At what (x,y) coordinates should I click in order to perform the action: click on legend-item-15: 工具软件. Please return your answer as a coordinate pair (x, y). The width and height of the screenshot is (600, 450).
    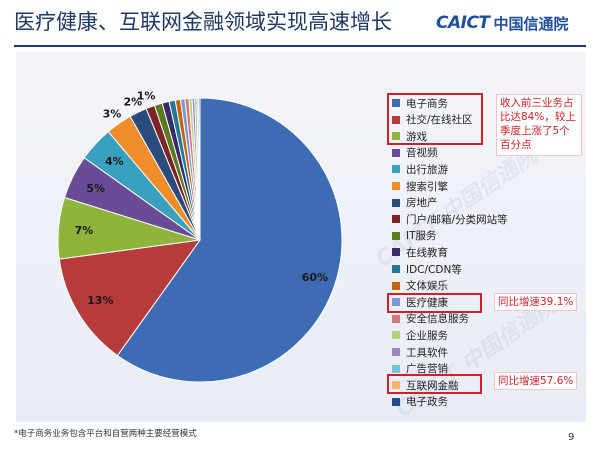
    Looking at the image, I should click on (420, 352).